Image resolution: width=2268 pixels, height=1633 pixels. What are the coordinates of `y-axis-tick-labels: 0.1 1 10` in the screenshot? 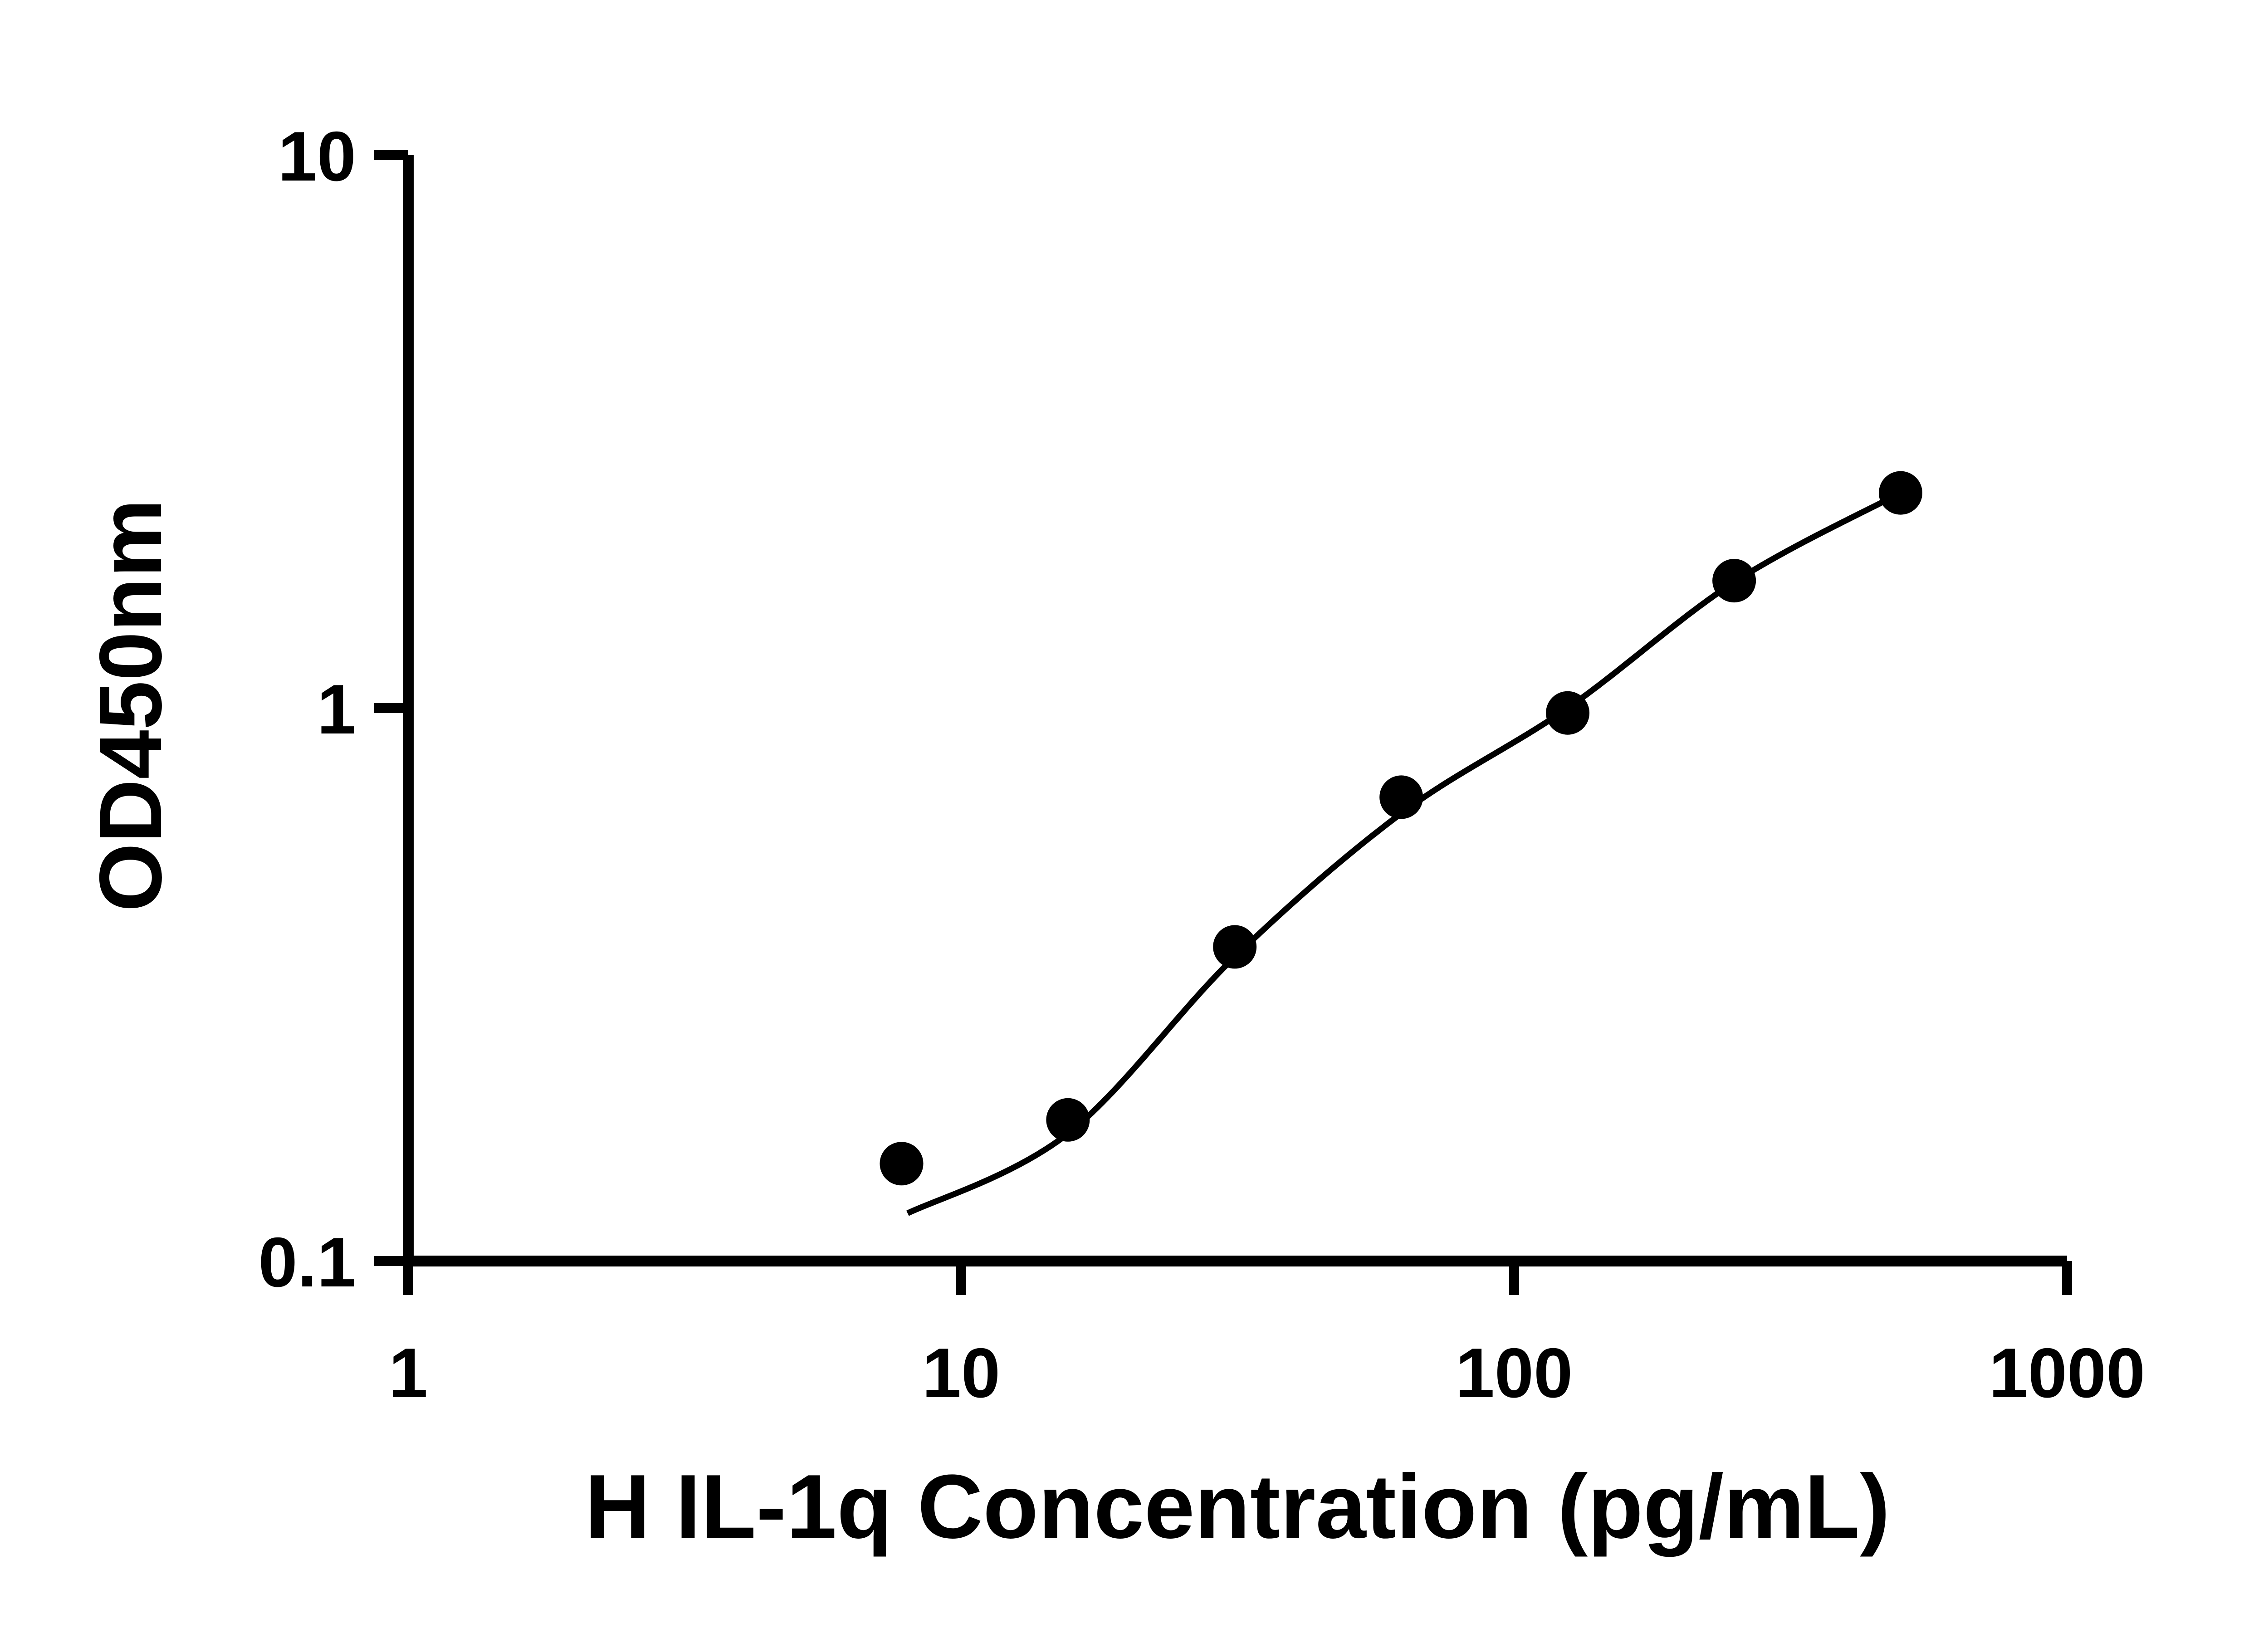 It's located at (308, 709).